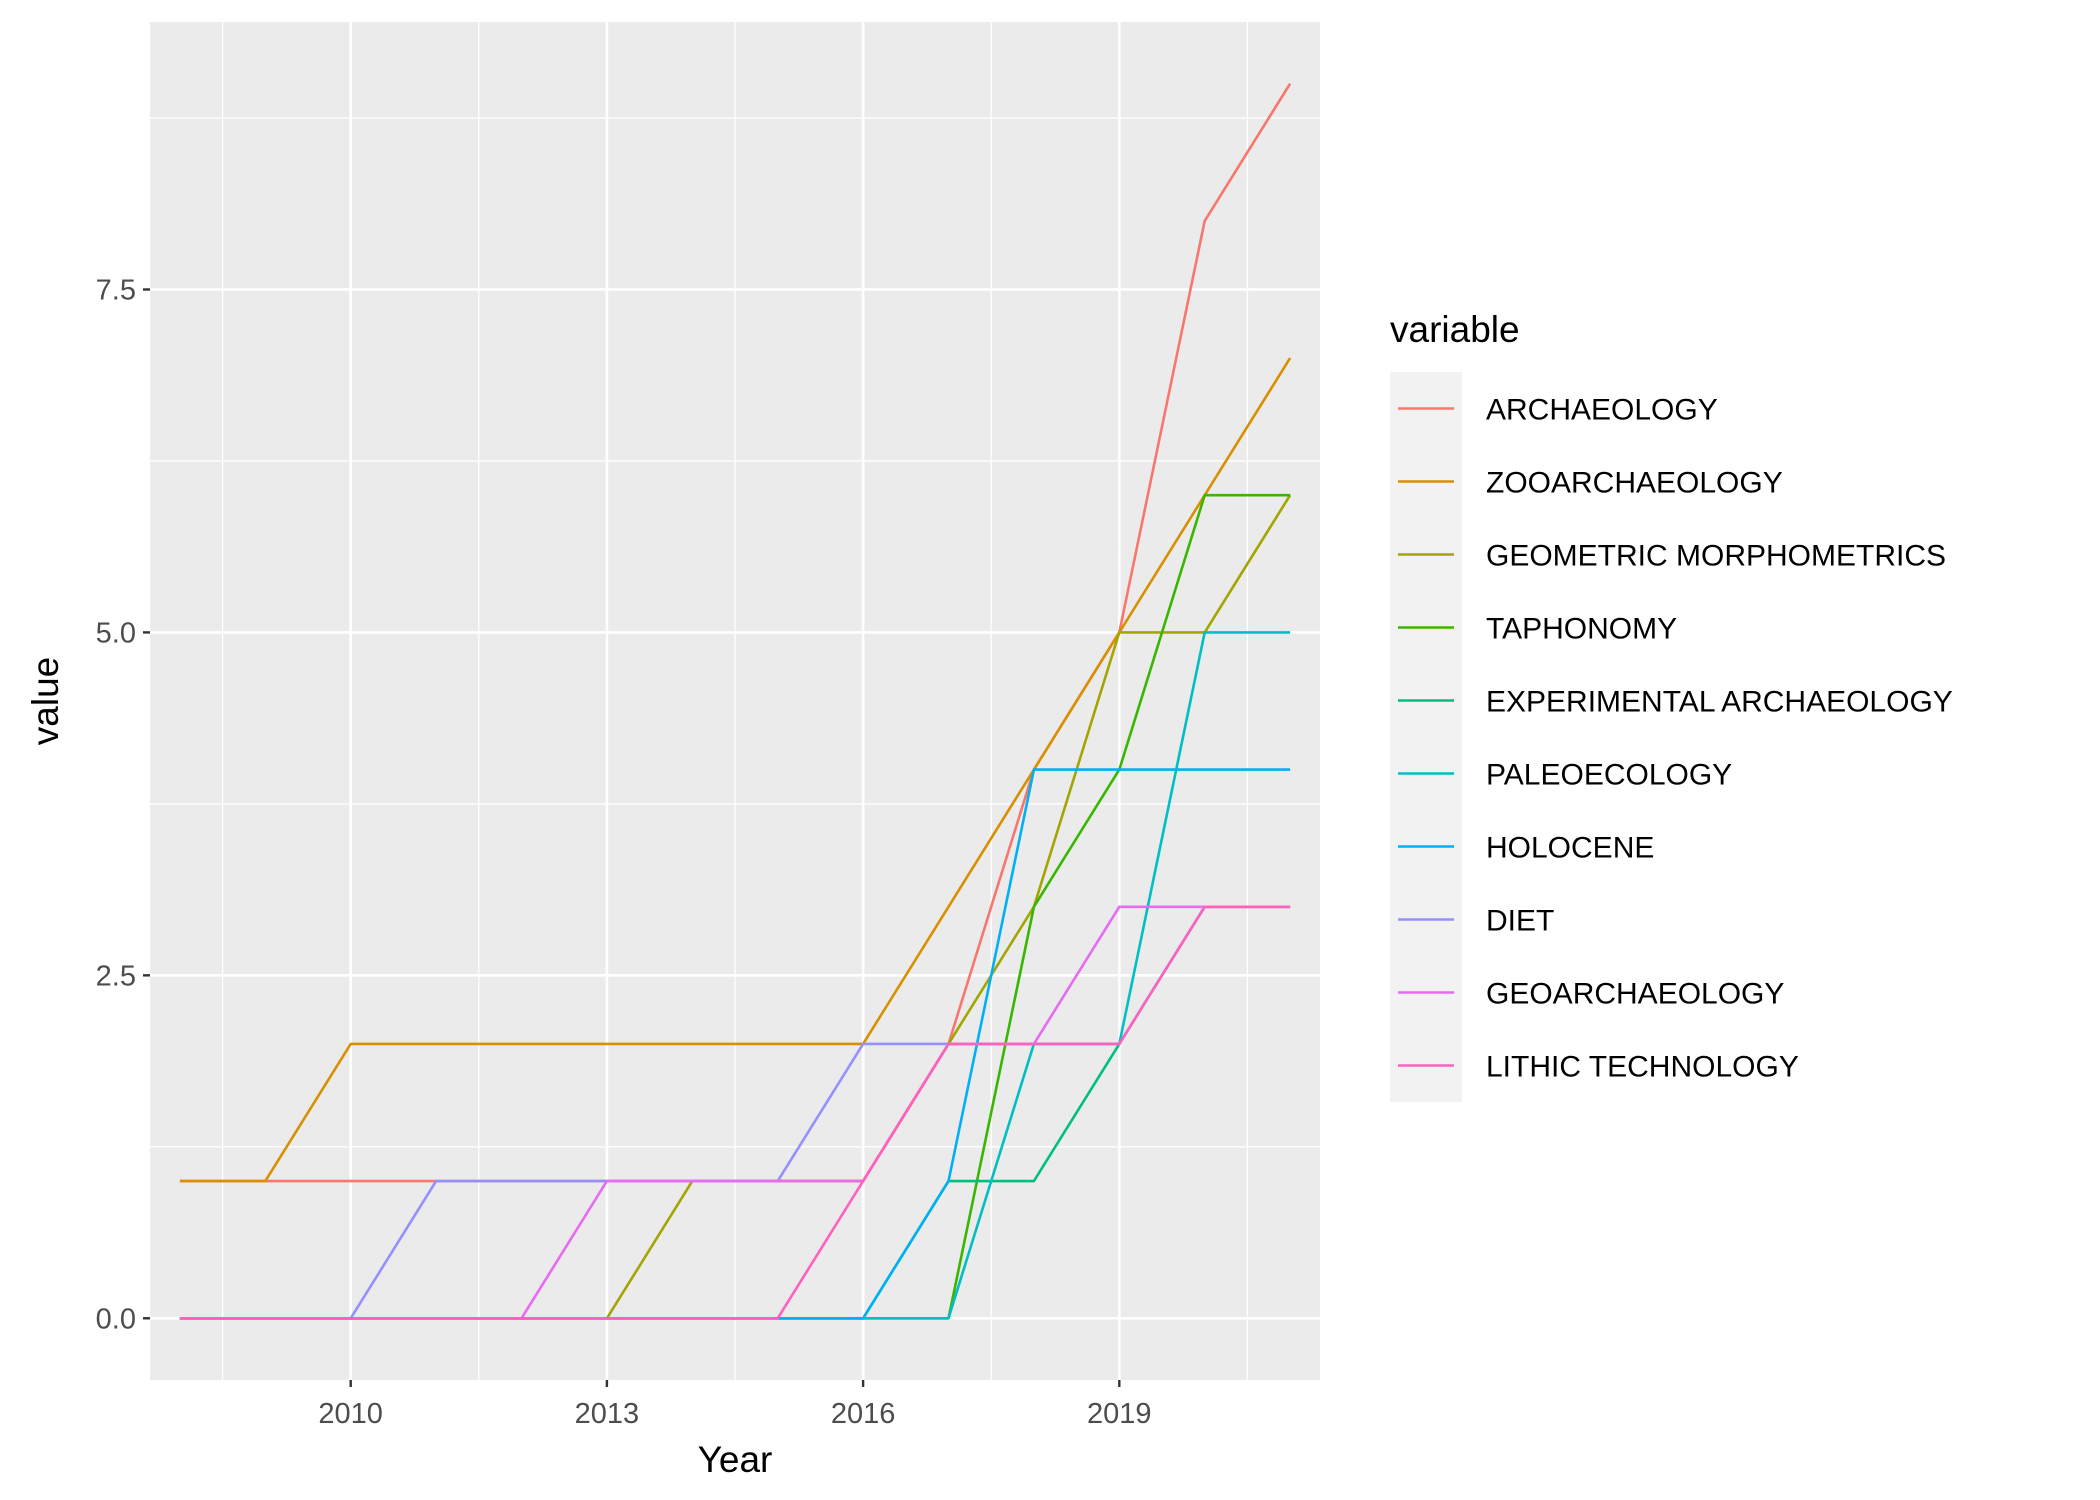 This screenshot has height=1500, width=2100. Describe the element at coordinates (1602, 410) in the screenshot. I see `legend-label-archaeology: ARCHAEOLOGY` at that location.